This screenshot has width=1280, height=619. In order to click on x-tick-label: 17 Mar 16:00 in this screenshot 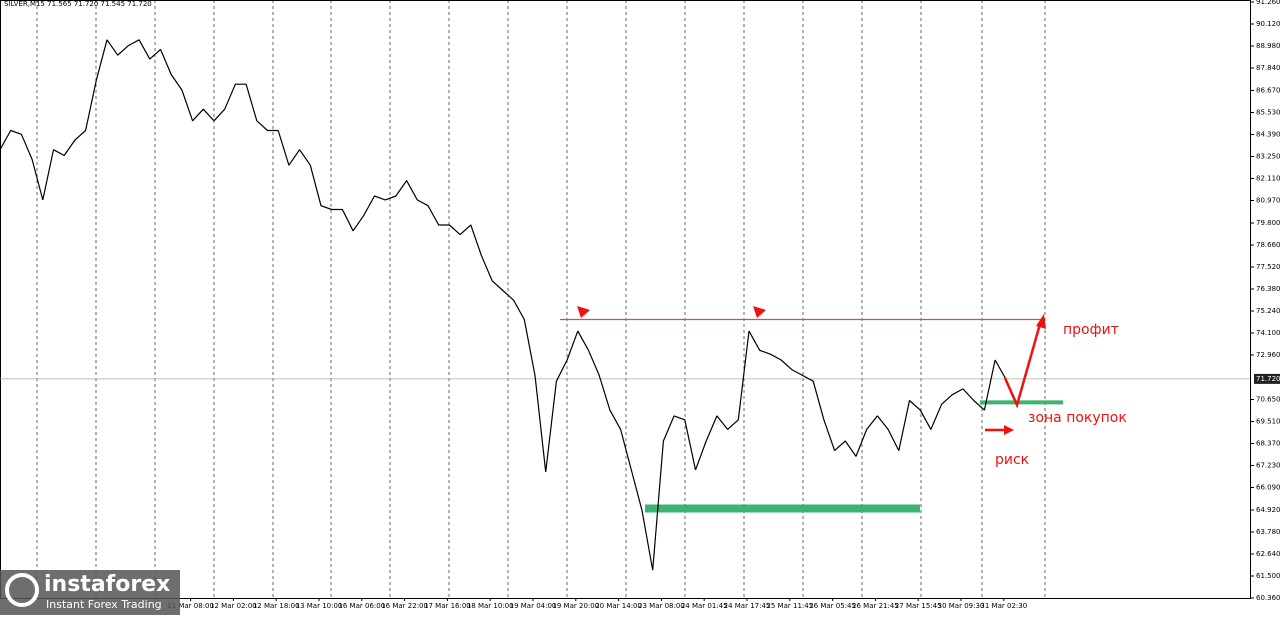, I will do `click(447, 606)`.